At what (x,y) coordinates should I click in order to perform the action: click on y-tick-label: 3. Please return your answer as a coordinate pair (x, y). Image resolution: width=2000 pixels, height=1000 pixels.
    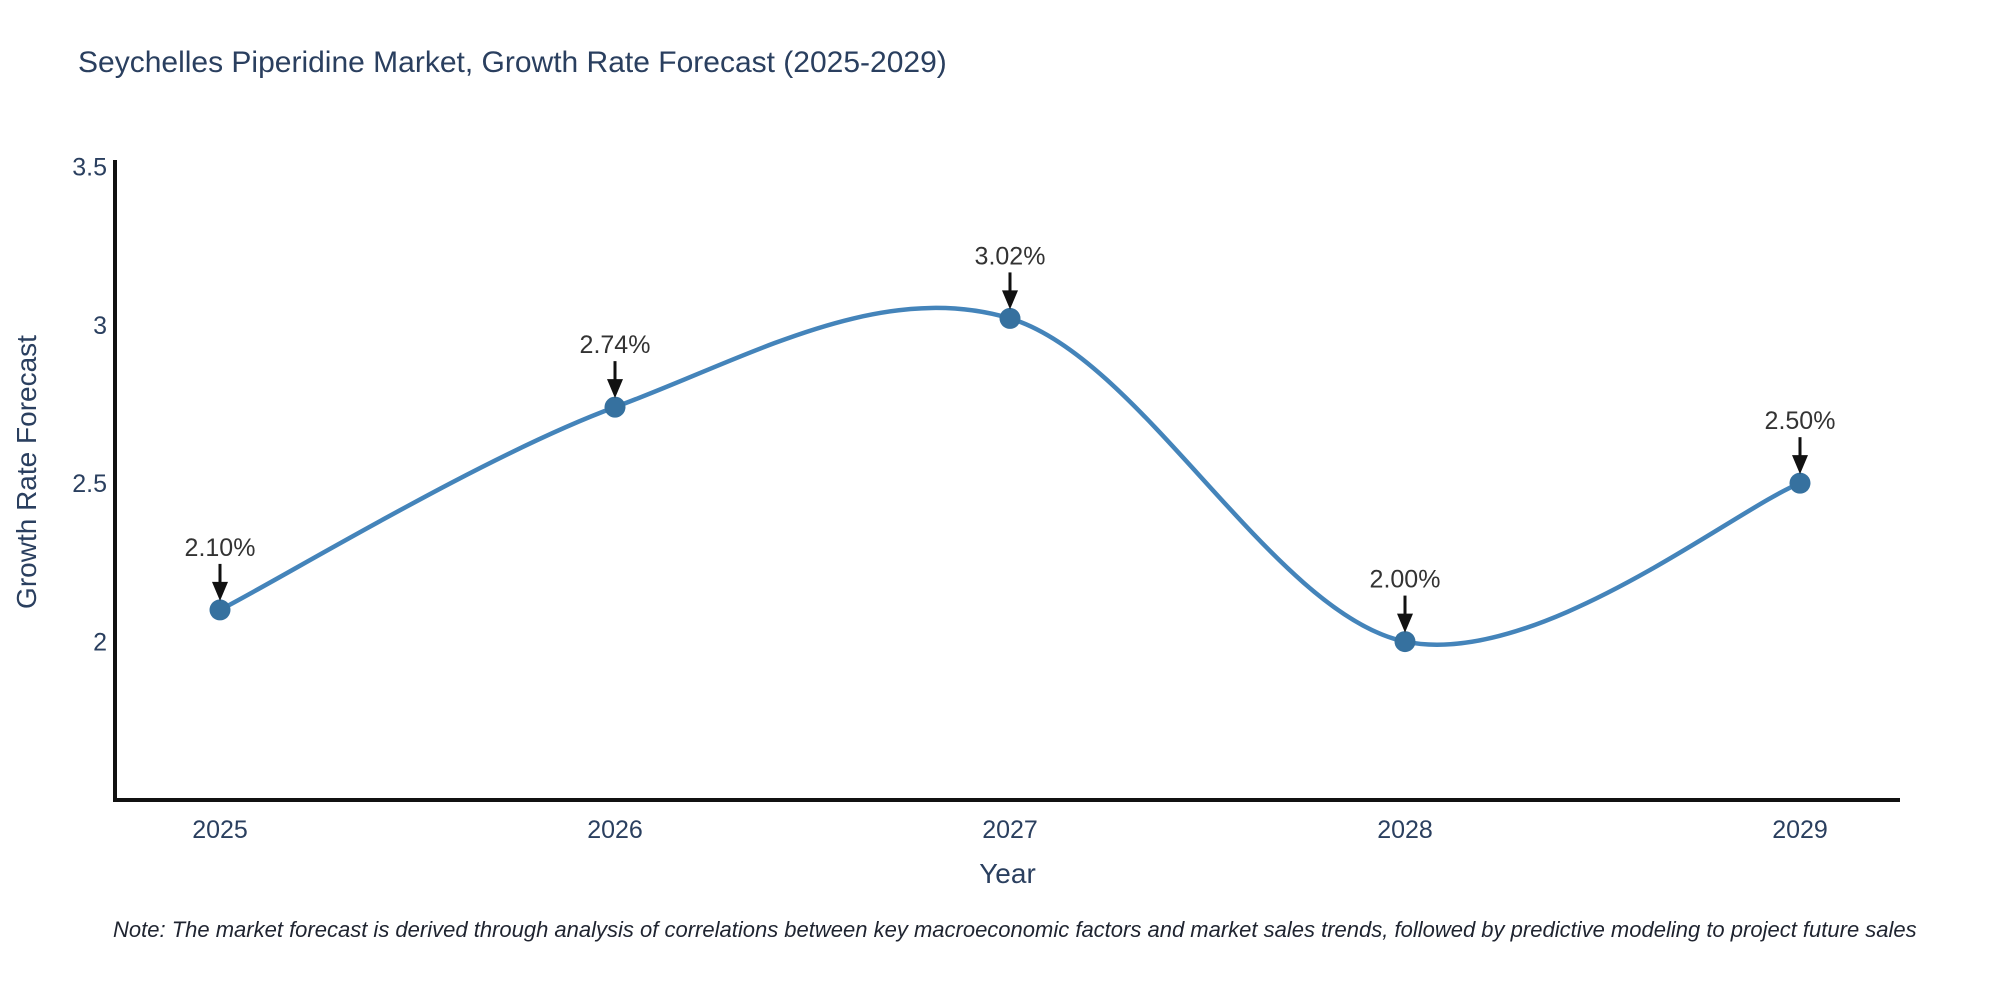
    Looking at the image, I should click on (100, 326).